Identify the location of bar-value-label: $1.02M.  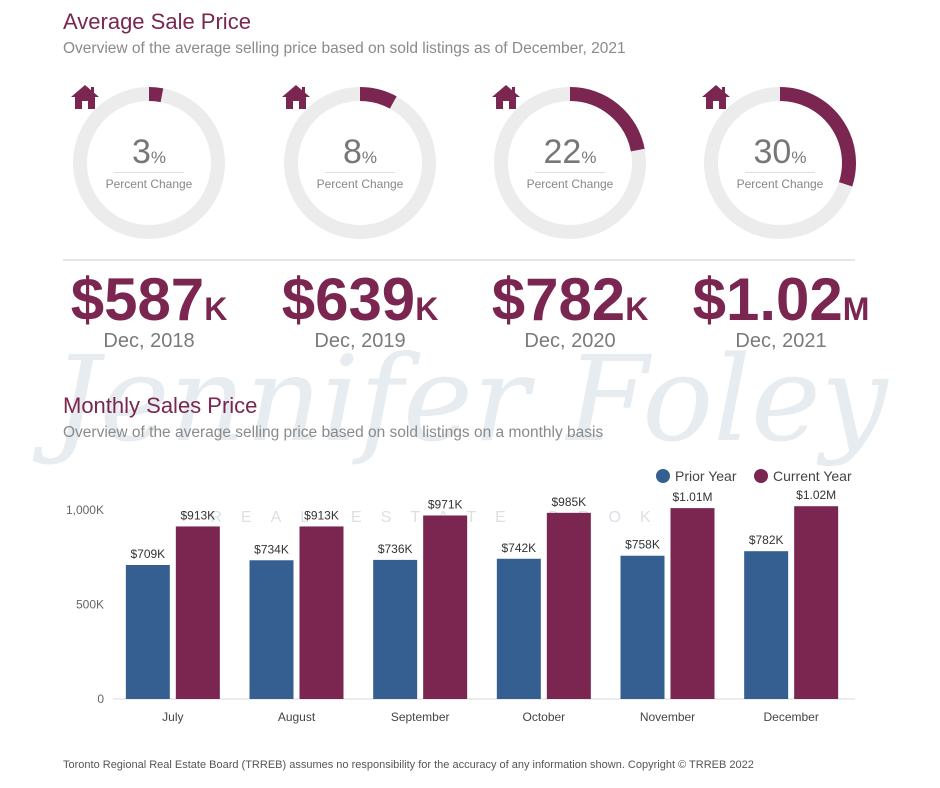
(816, 495).